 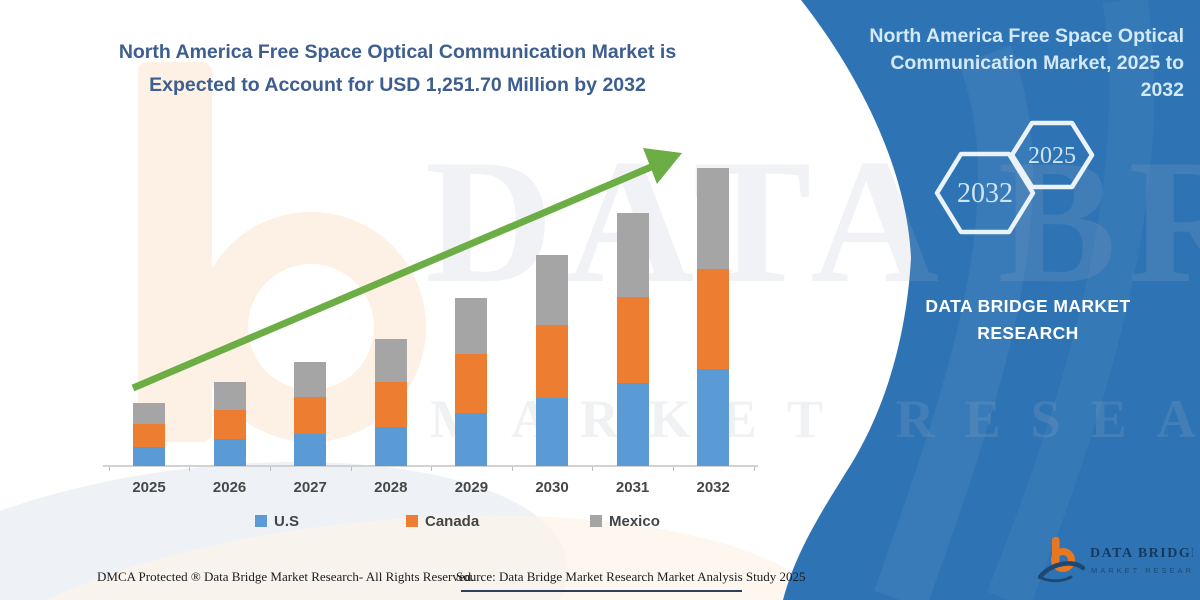 I want to click on x-axis-label-2031: 2031, so click(x=632, y=487).